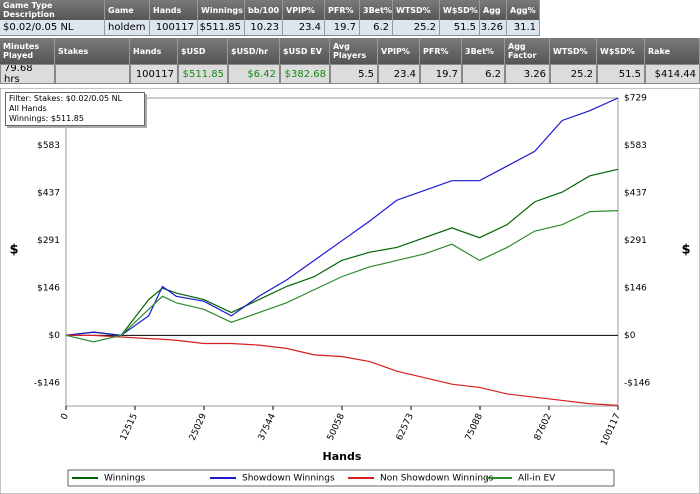 This screenshot has width=700, height=494. I want to click on y-tick-label: $437, so click(48, 194).